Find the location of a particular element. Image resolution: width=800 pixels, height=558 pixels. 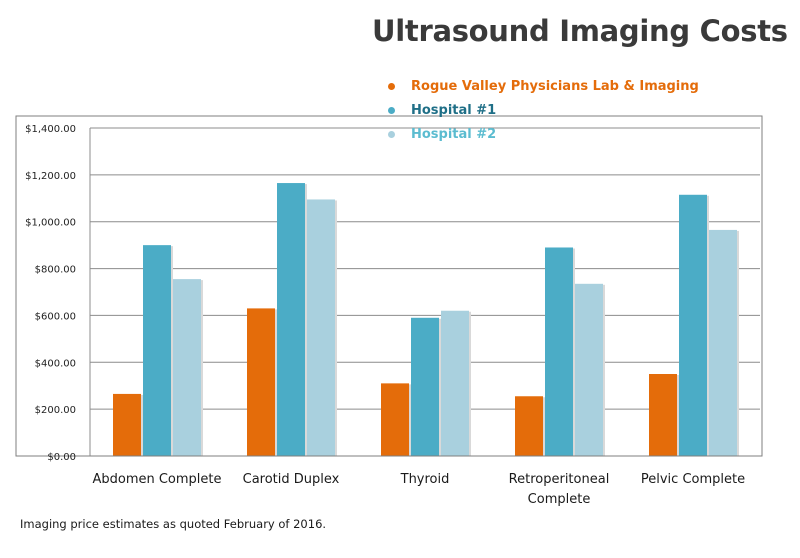

chart-title: Ultrasound Imaging Costs is located at coordinates (580, 31).